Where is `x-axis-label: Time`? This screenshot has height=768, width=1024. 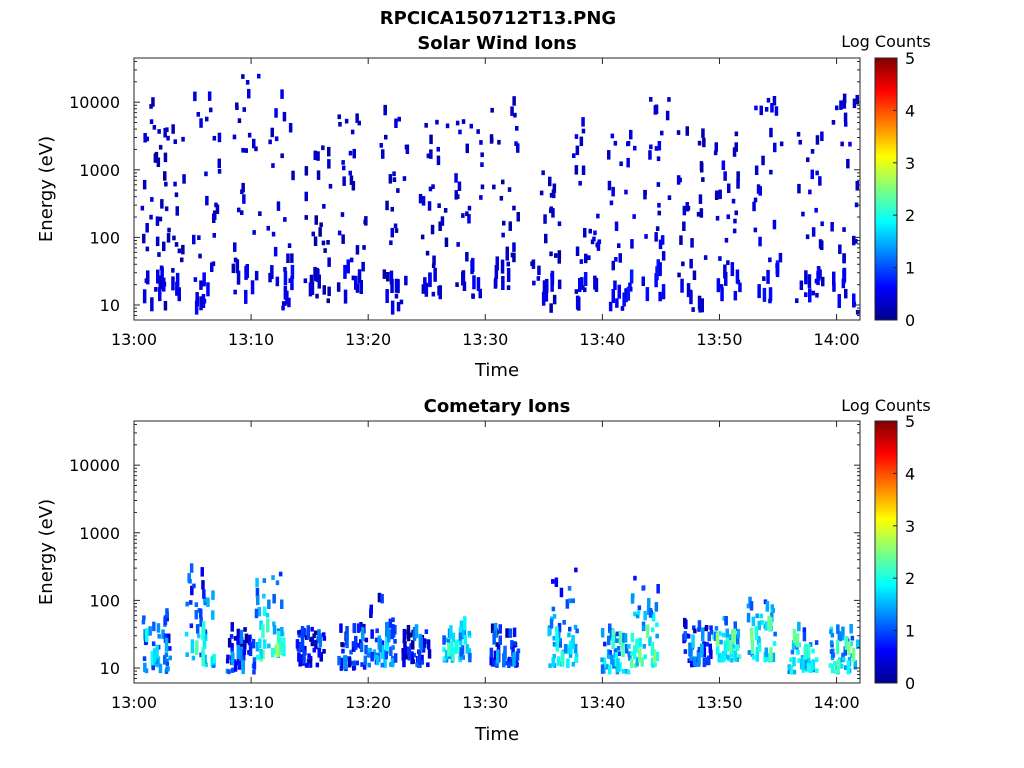 x-axis-label: Time is located at coordinates (496, 370).